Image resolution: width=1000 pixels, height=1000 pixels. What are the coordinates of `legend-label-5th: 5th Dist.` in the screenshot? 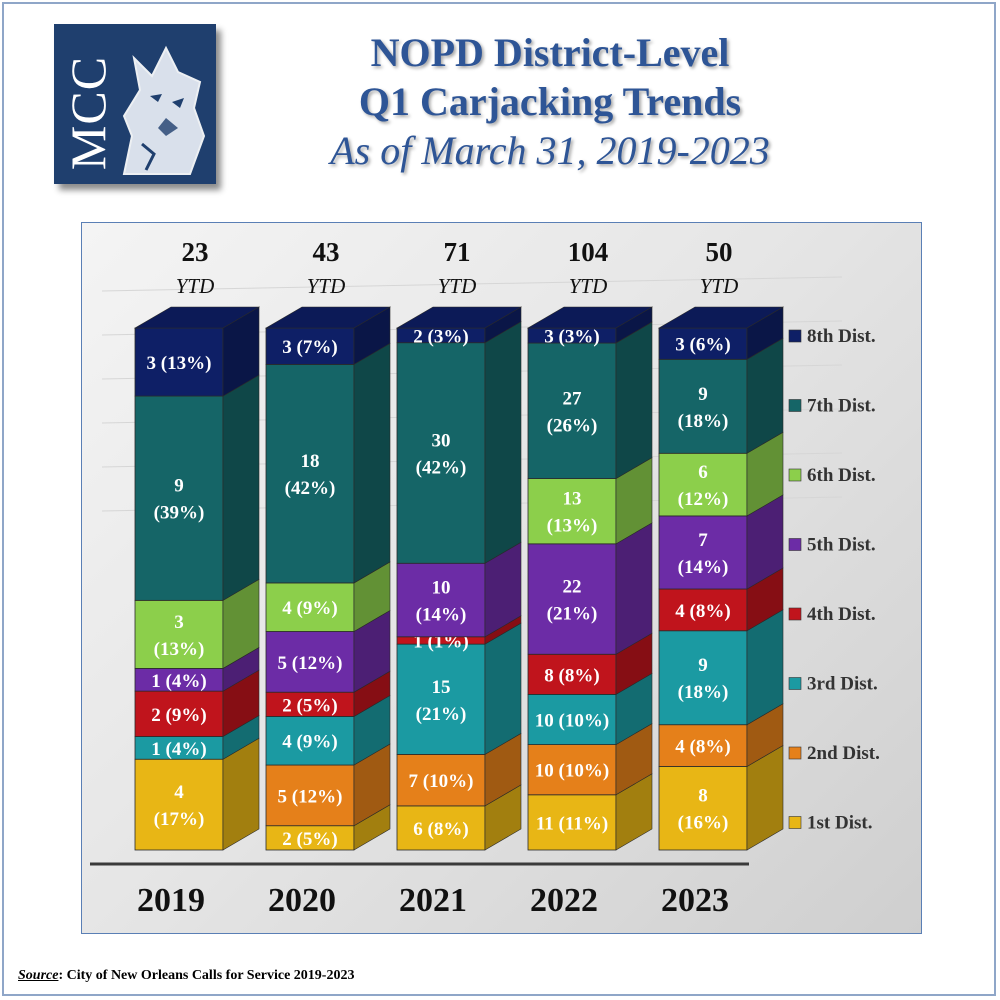 It's located at (841, 545).